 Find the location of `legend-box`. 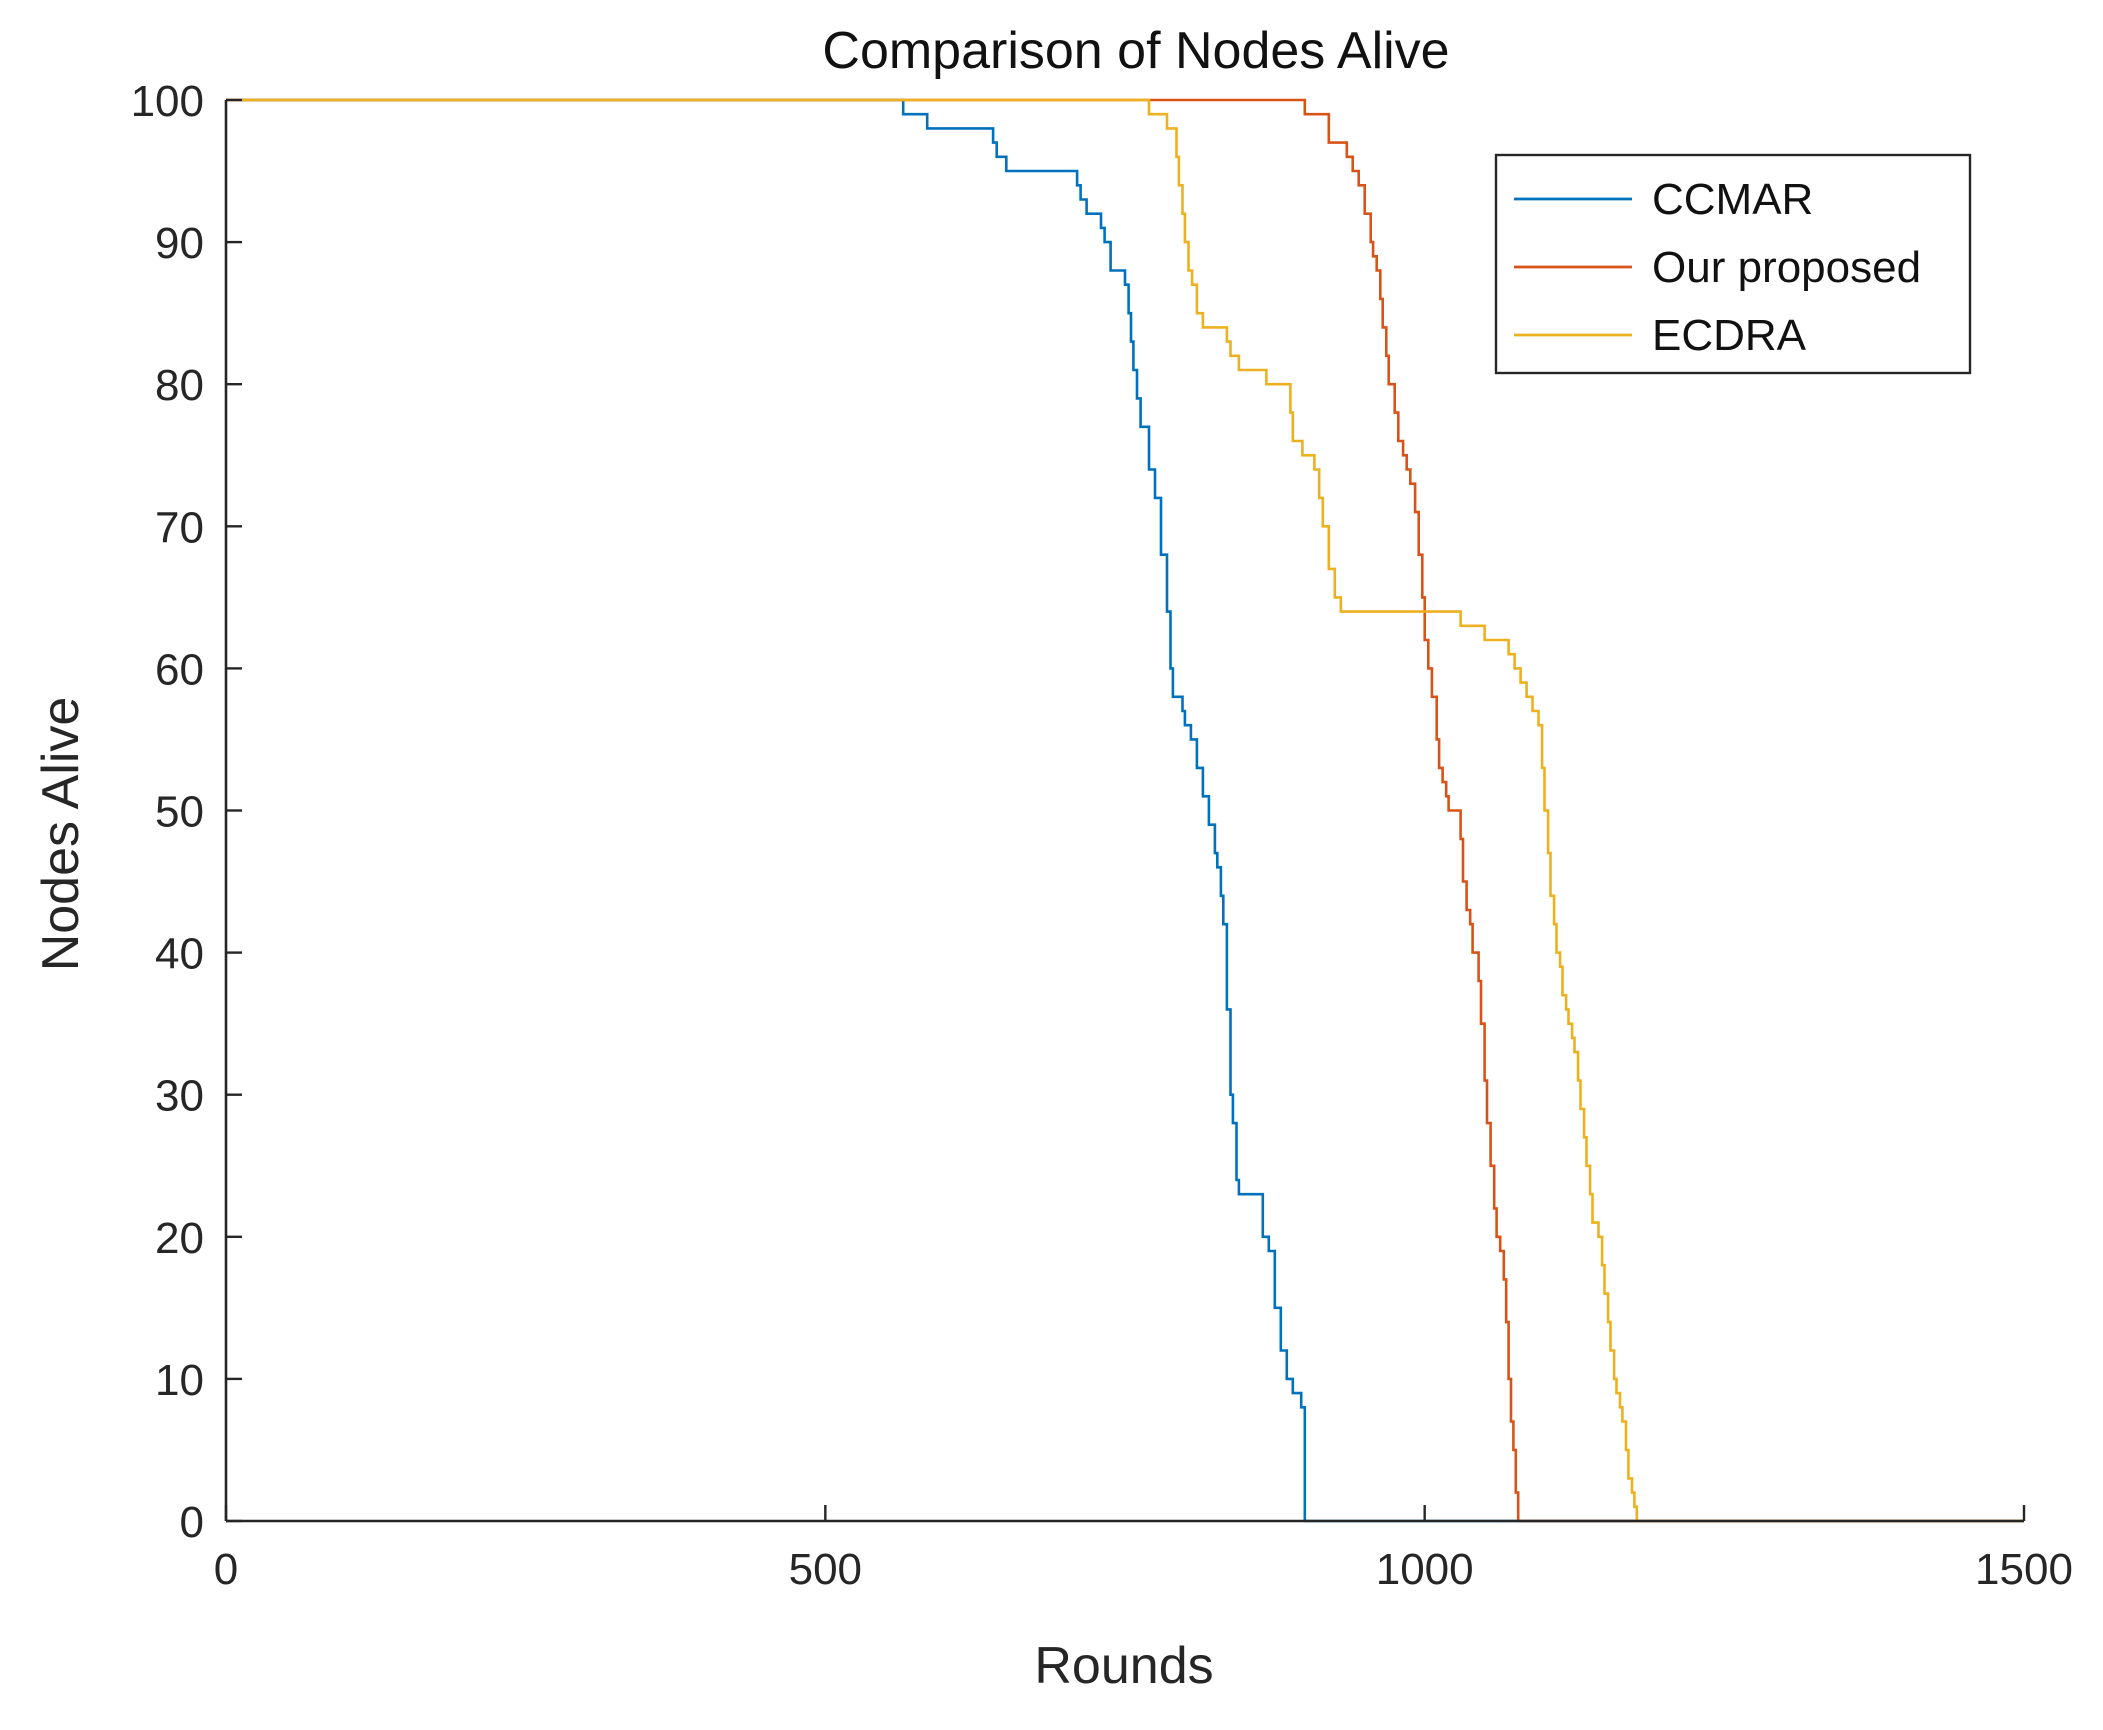

legend-box is located at coordinates (1733, 264).